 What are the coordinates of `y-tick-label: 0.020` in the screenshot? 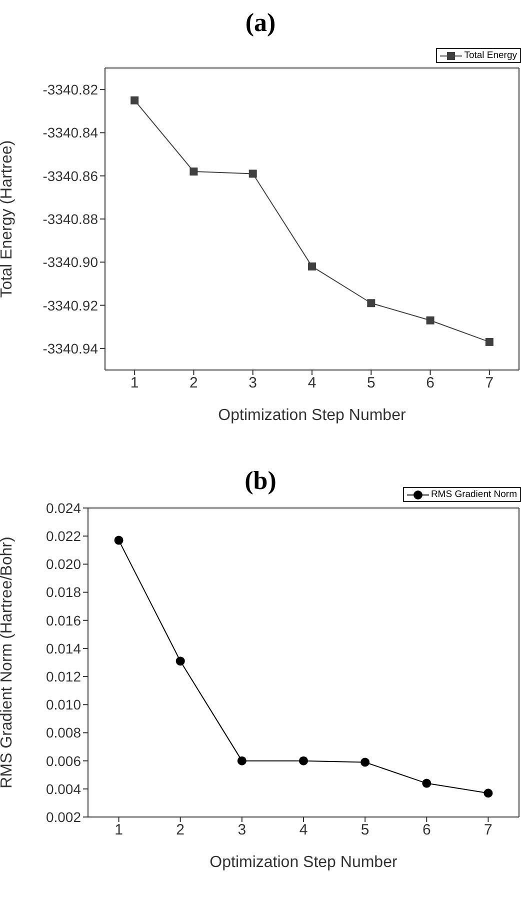 It's located at (64, 564).